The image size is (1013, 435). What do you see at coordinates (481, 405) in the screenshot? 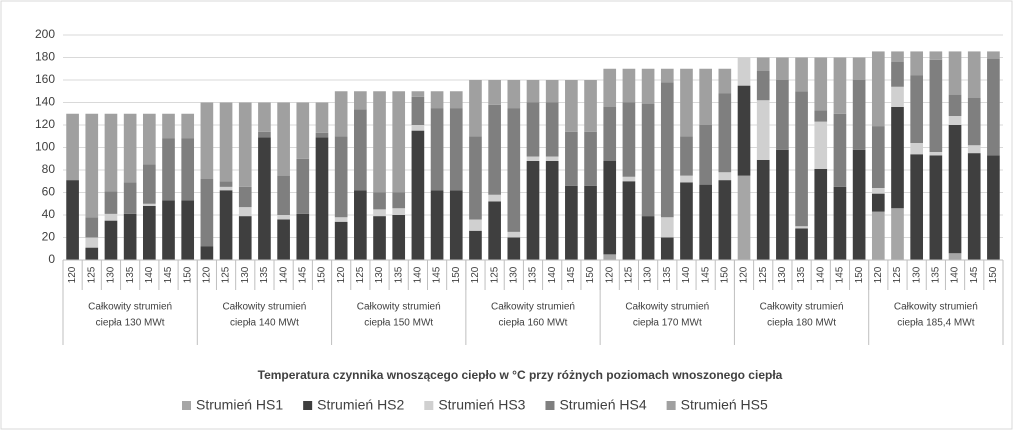
I see `legend-label: Strumień HS3` at bounding box center [481, 405].